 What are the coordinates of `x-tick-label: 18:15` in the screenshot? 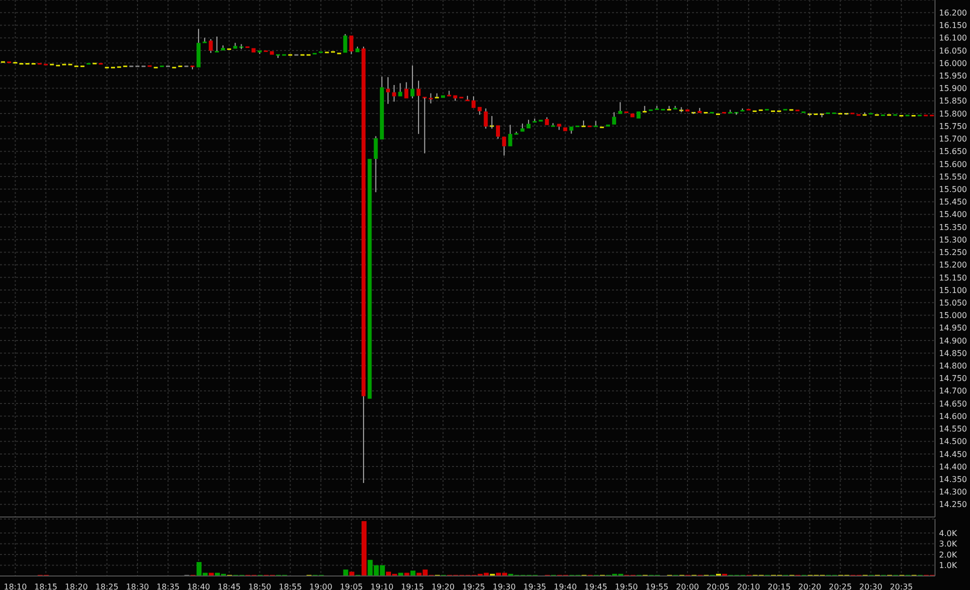 It's located at (46, 586).